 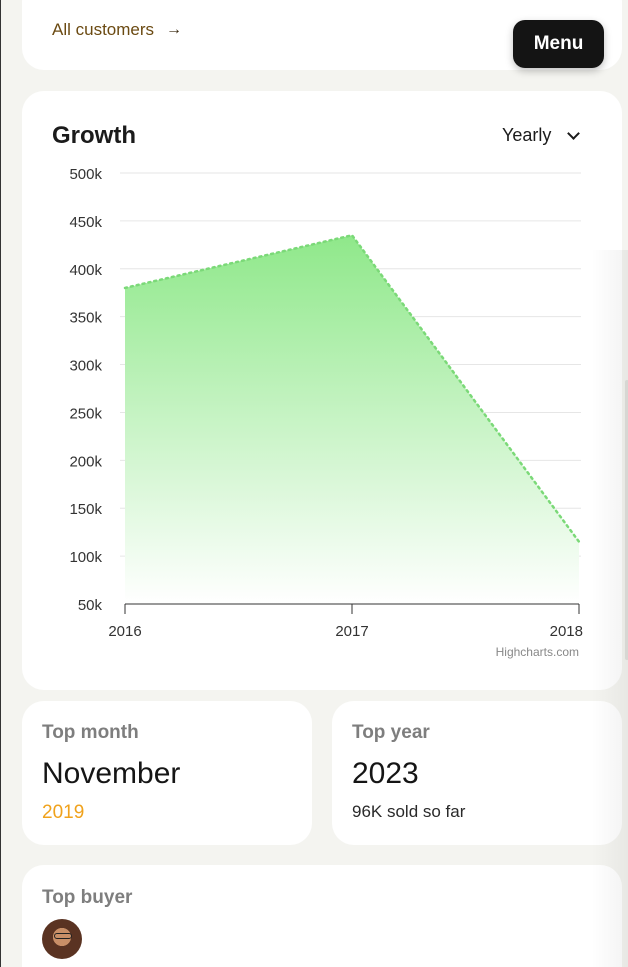 What do you see at coordinates (111, 773) in the screenshot?
I see `top-month-value: November` at bounding box center [111, 773].